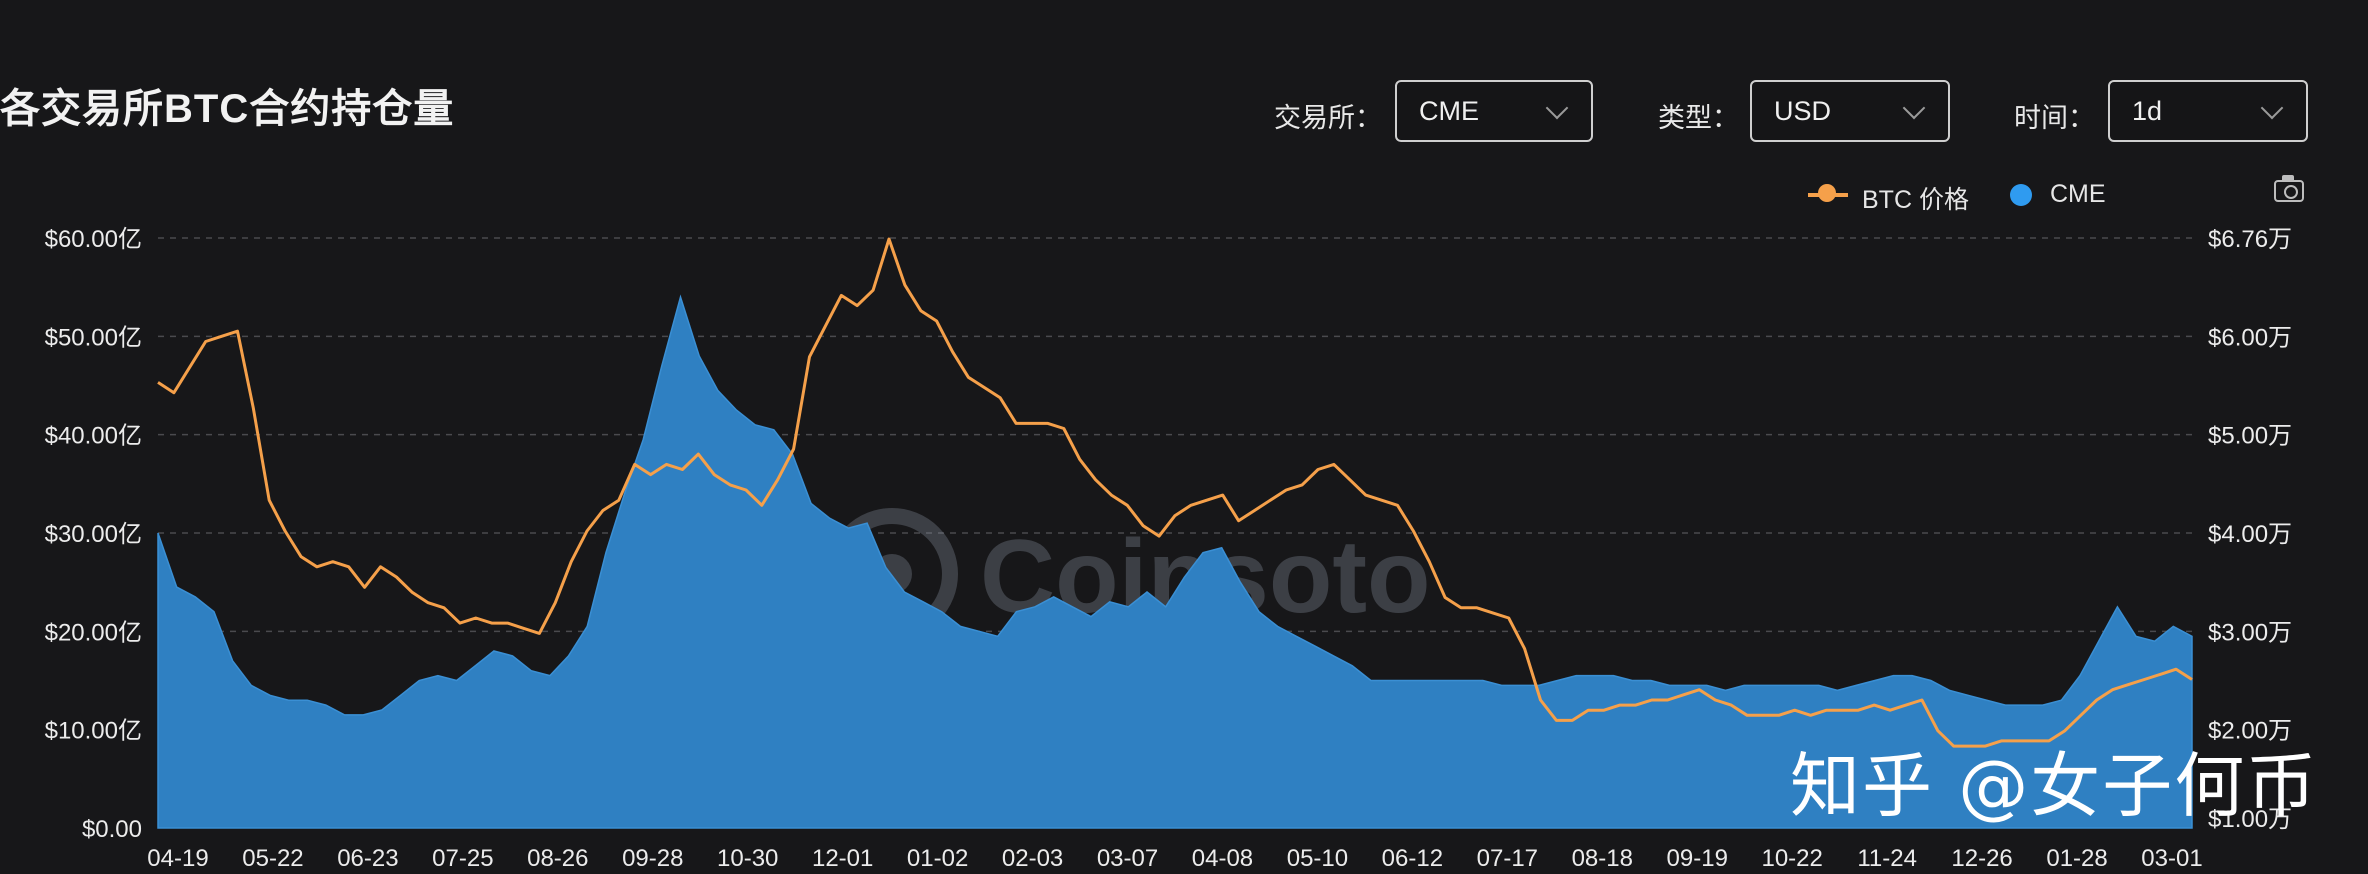  What do you see at coordinates (1887, 858) in the screenshot?
I see `x-tick-label: 11-24` at bounding box center [1887, 858].